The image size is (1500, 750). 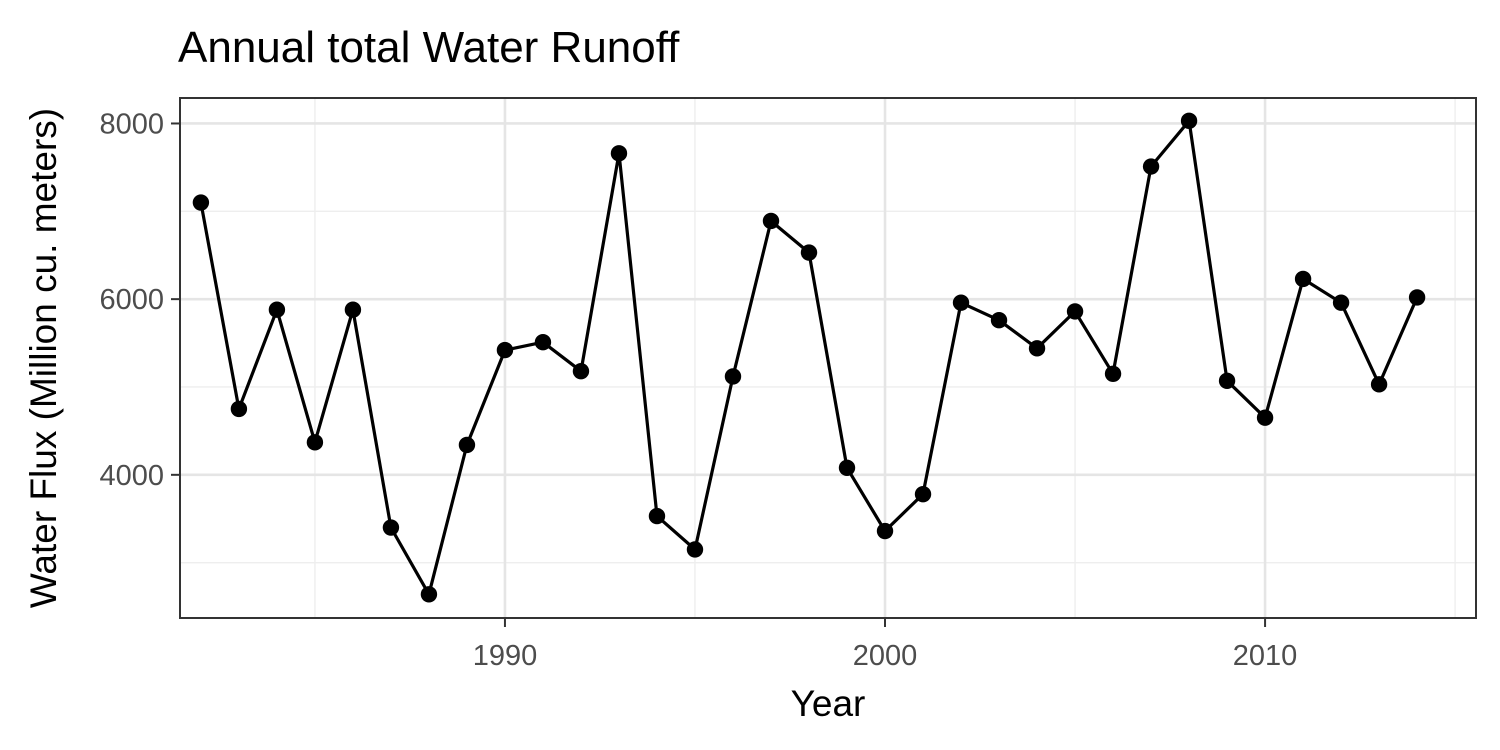 I want to click on data-point-2014, so click(x=1417, y=297).